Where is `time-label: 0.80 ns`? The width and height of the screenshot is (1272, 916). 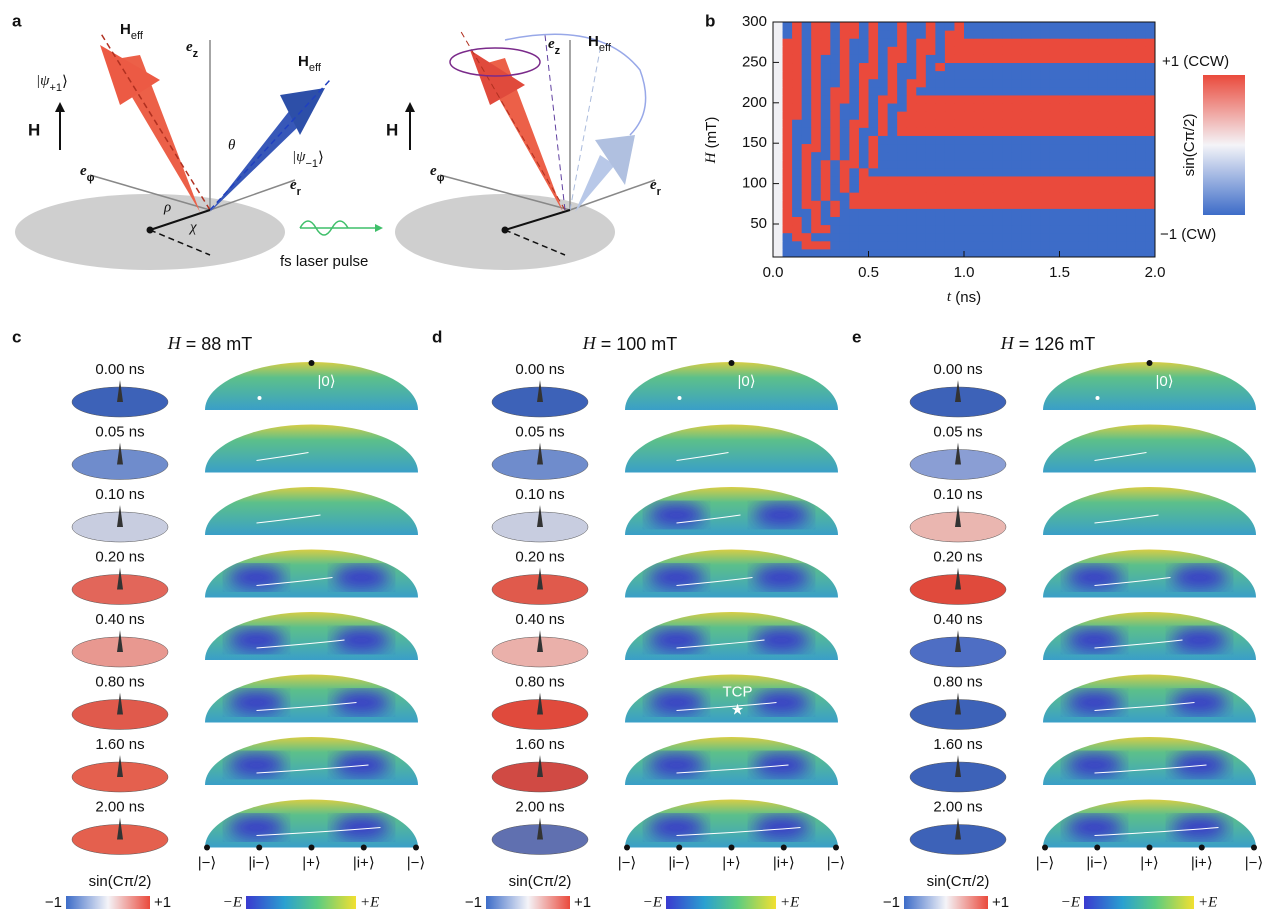
time-label: 0.80 ns is located at coordinates (119, 681).